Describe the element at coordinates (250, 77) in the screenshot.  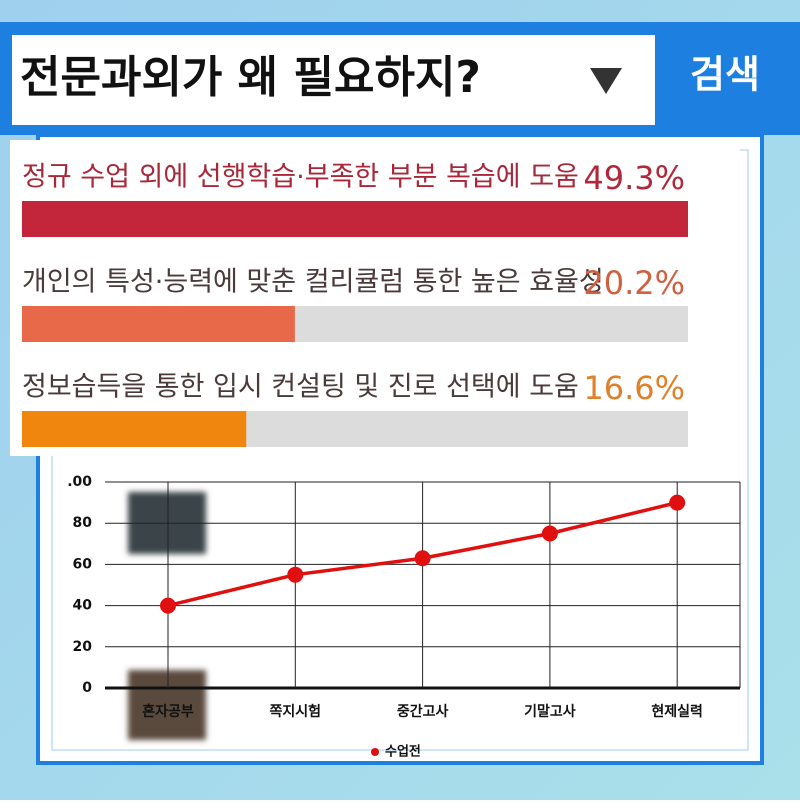
I see `search-query: 전문과외가 왜 필요하지?` at that location.